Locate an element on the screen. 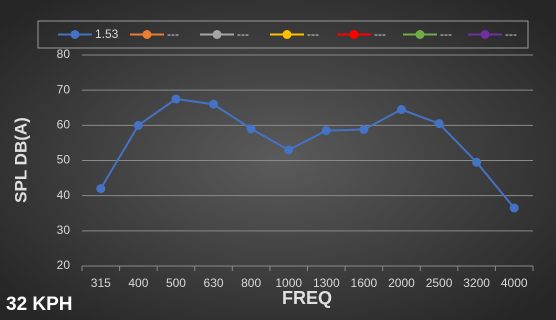 This screenshot has height=320, width=556. legend-box is located at coordinates (283, 34).